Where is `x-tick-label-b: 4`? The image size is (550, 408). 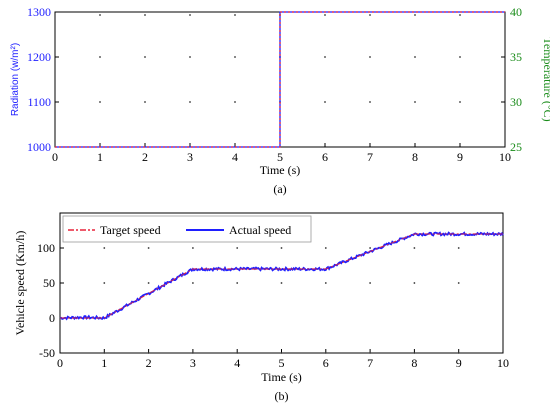 x-tick-label-b: 4 is located at coordinates (237, 363).